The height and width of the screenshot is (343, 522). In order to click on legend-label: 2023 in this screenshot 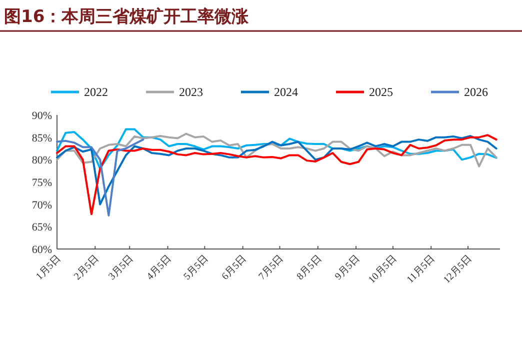, I will do `click(191, 92)`.